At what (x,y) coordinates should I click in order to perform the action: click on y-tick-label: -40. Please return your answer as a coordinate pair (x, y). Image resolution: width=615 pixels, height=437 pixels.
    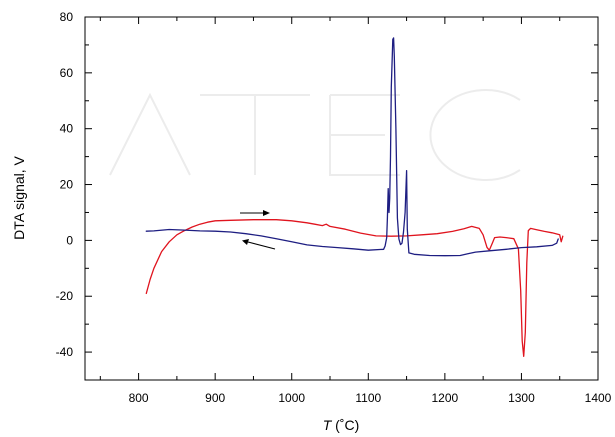
    Looking at the image, I should click on (65, 352).